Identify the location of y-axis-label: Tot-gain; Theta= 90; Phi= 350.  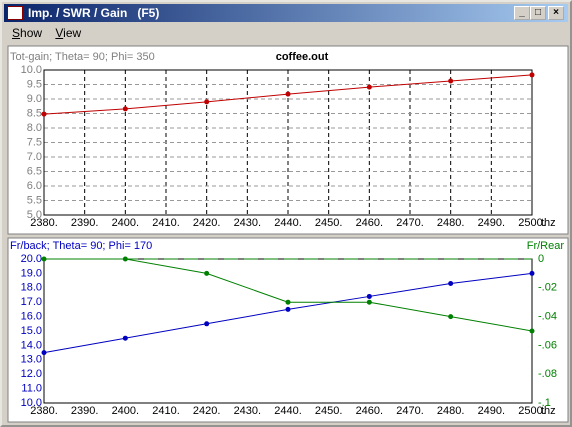
(82, 57).